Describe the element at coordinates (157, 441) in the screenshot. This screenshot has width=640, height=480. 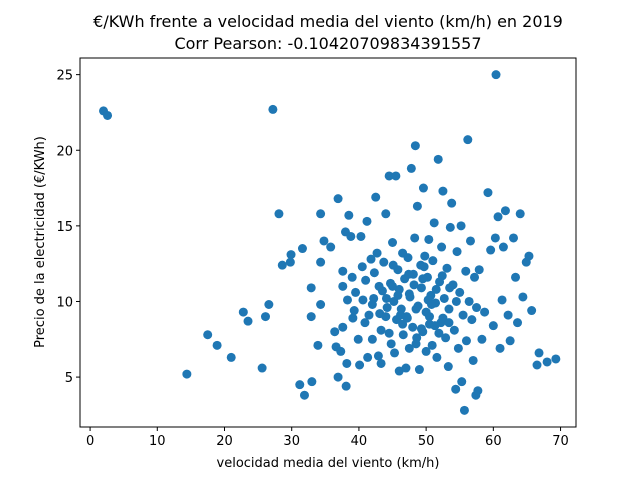
I see `x-tick-label: 10` at that location.